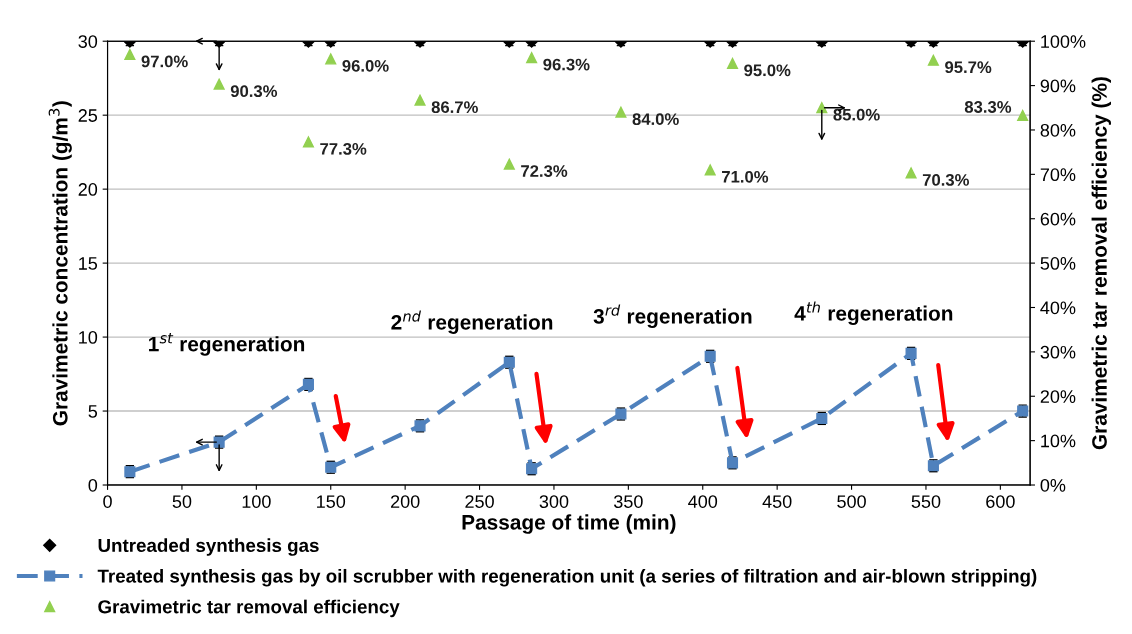 The image size is (1132, 634). I want to click on data-label: 72.3%, so click(544, 171).